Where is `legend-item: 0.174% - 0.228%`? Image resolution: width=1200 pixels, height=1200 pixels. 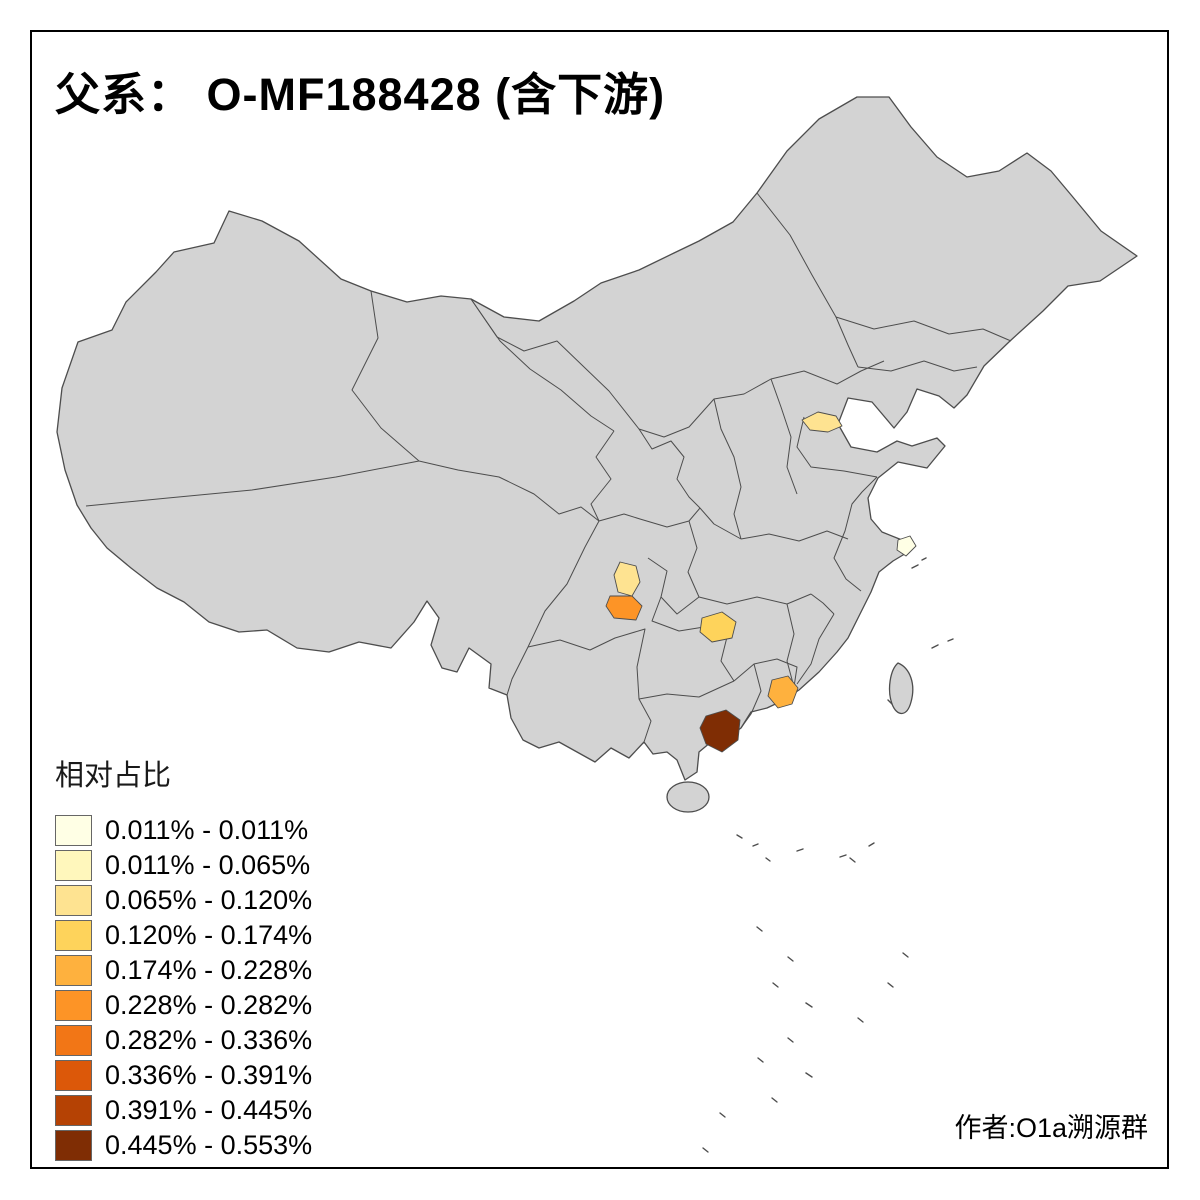 legend-item: 0.174% - 0.228% is located at coordinates (183, 970).